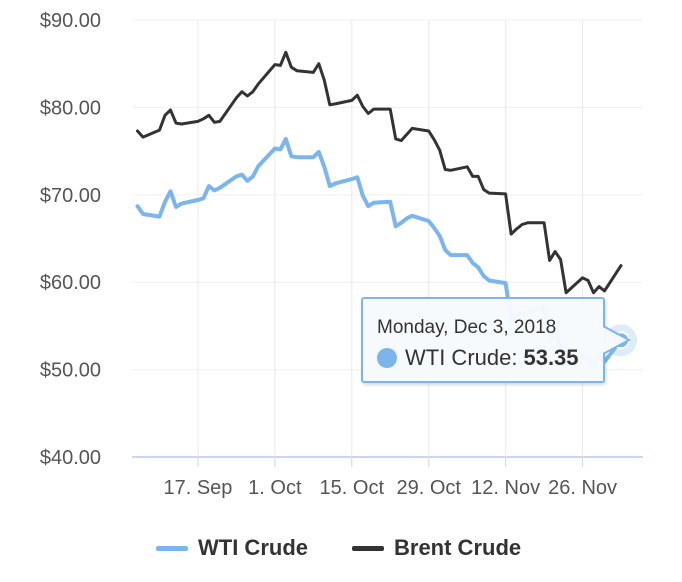 The height and width of the screenshot is (582, 682). What do you see at coordinates (461, 357) in the screenshot?
I see `tooltip-series-label: WTI Crude:` at bounding box center [461, 357].